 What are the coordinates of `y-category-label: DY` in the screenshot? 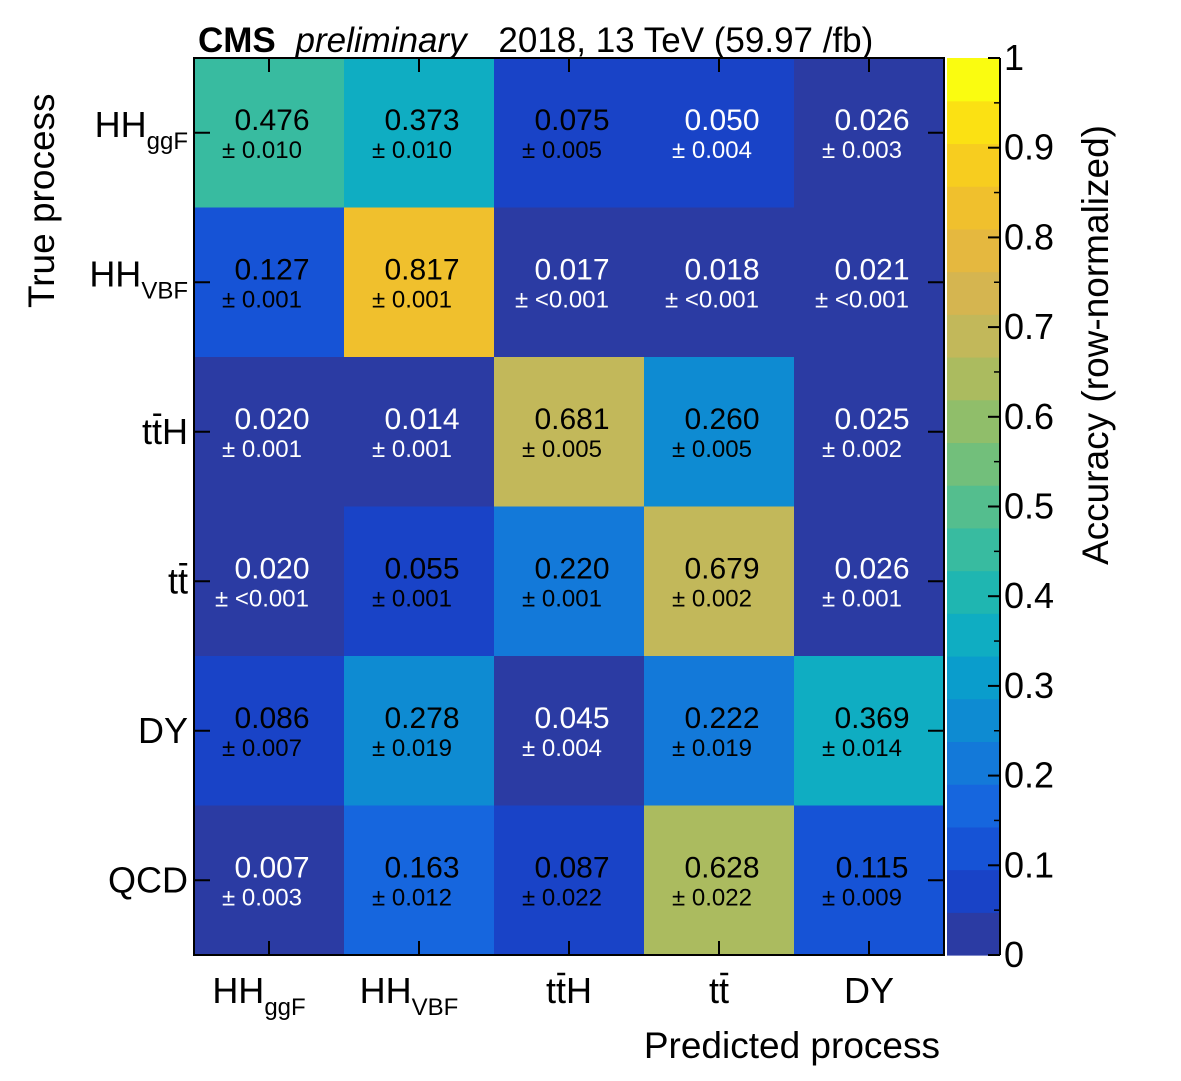 It's located at (163, 730).